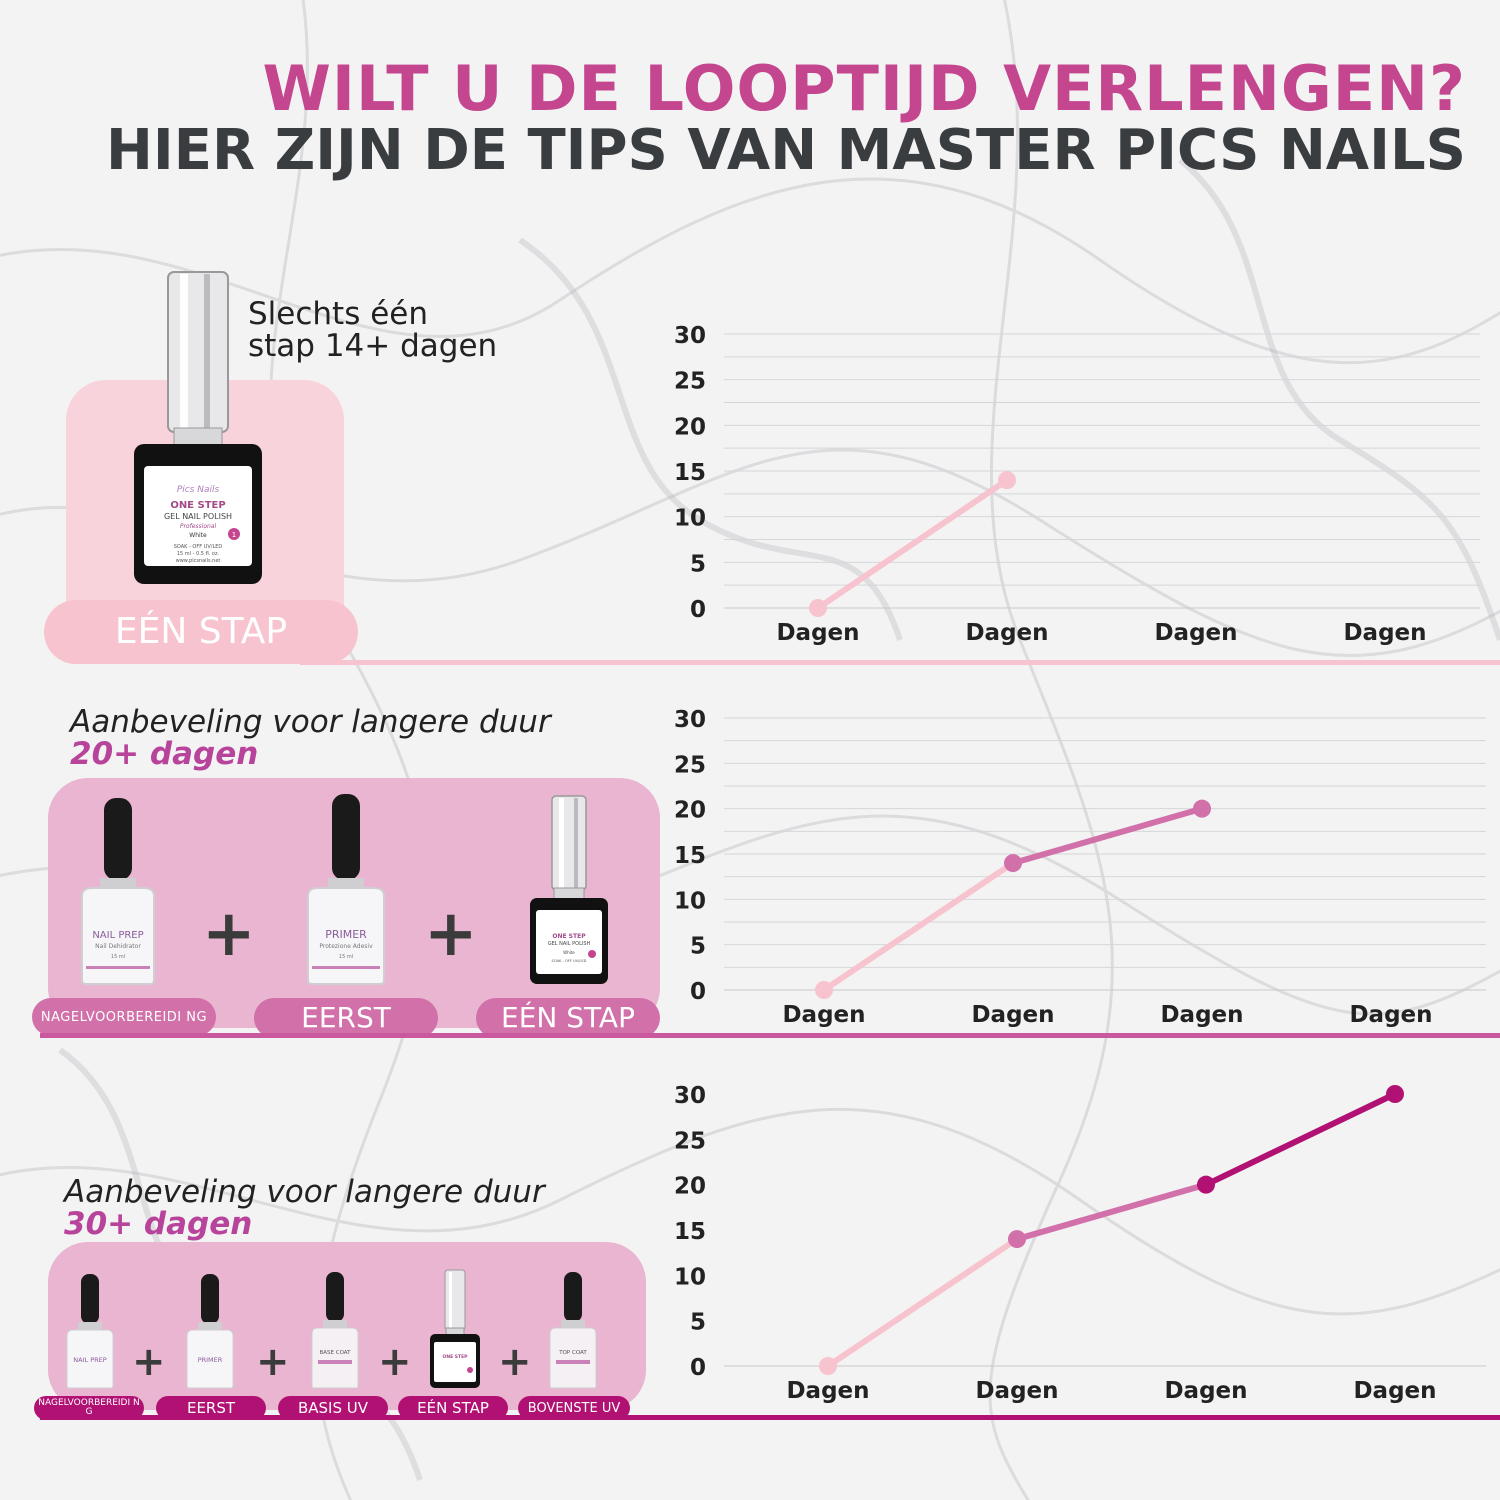 This screenshot has width=1500, height=1500. I want to click on section1-caption-line2: stap 14+ dagen, so click(373, 346).